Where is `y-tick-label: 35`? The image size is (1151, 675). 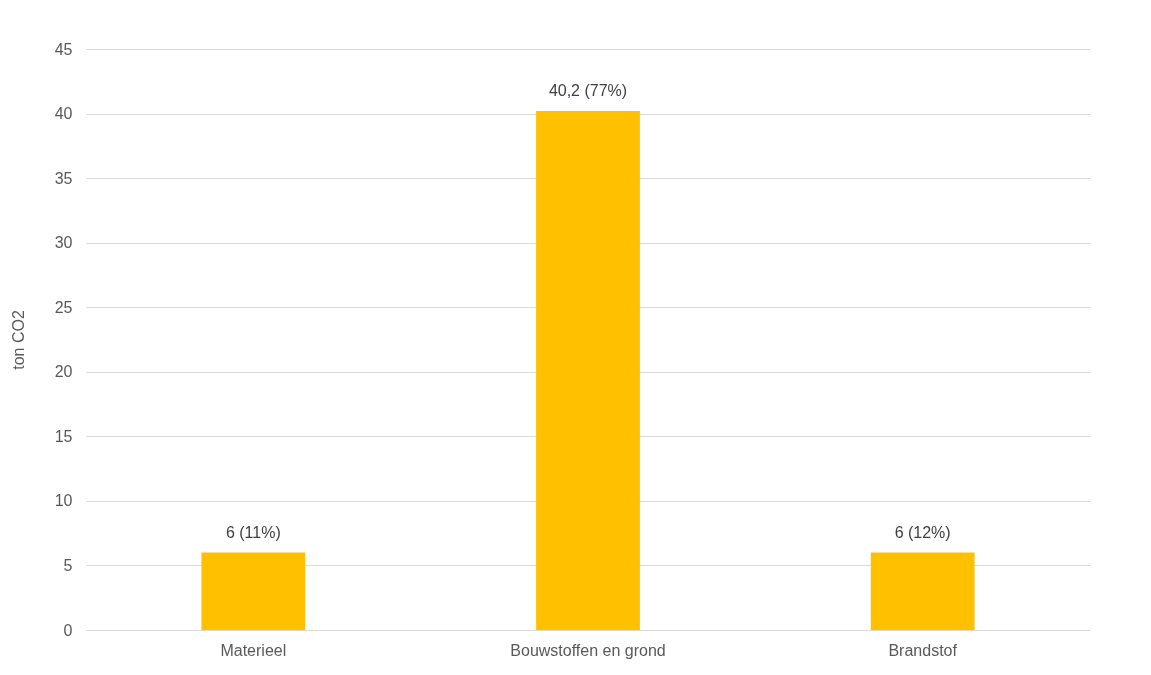
y-tick-label: 35 is located at coordinates (63, 178).